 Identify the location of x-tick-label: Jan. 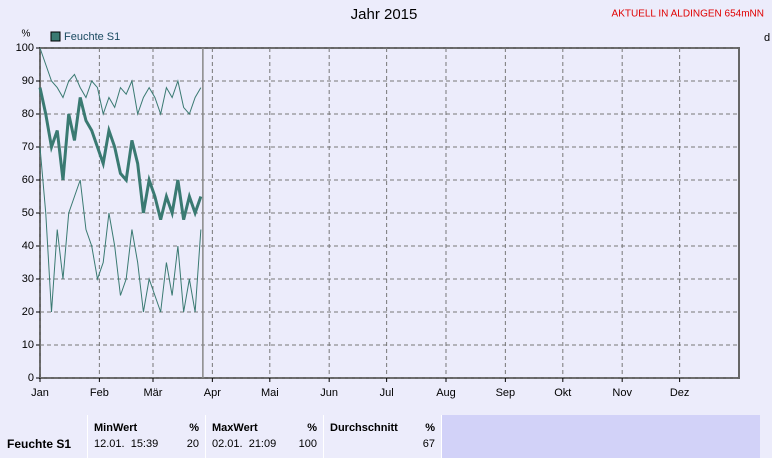
(40, 393).